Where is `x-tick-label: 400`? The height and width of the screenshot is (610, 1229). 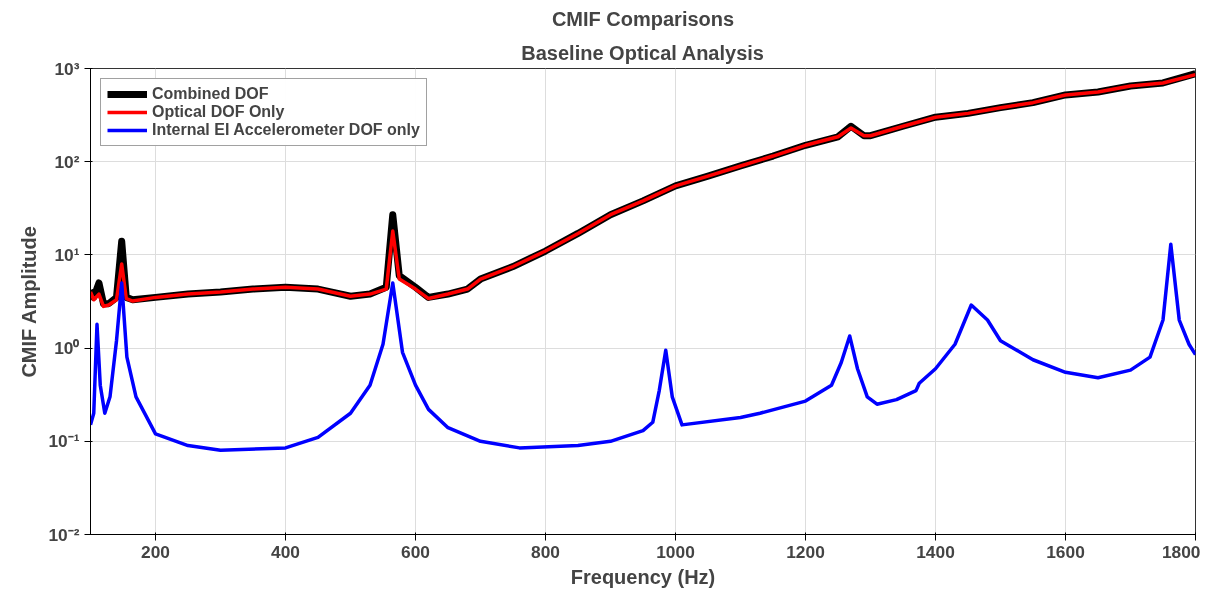 x-tick-label: 400 is located at coordinates (285, 551).